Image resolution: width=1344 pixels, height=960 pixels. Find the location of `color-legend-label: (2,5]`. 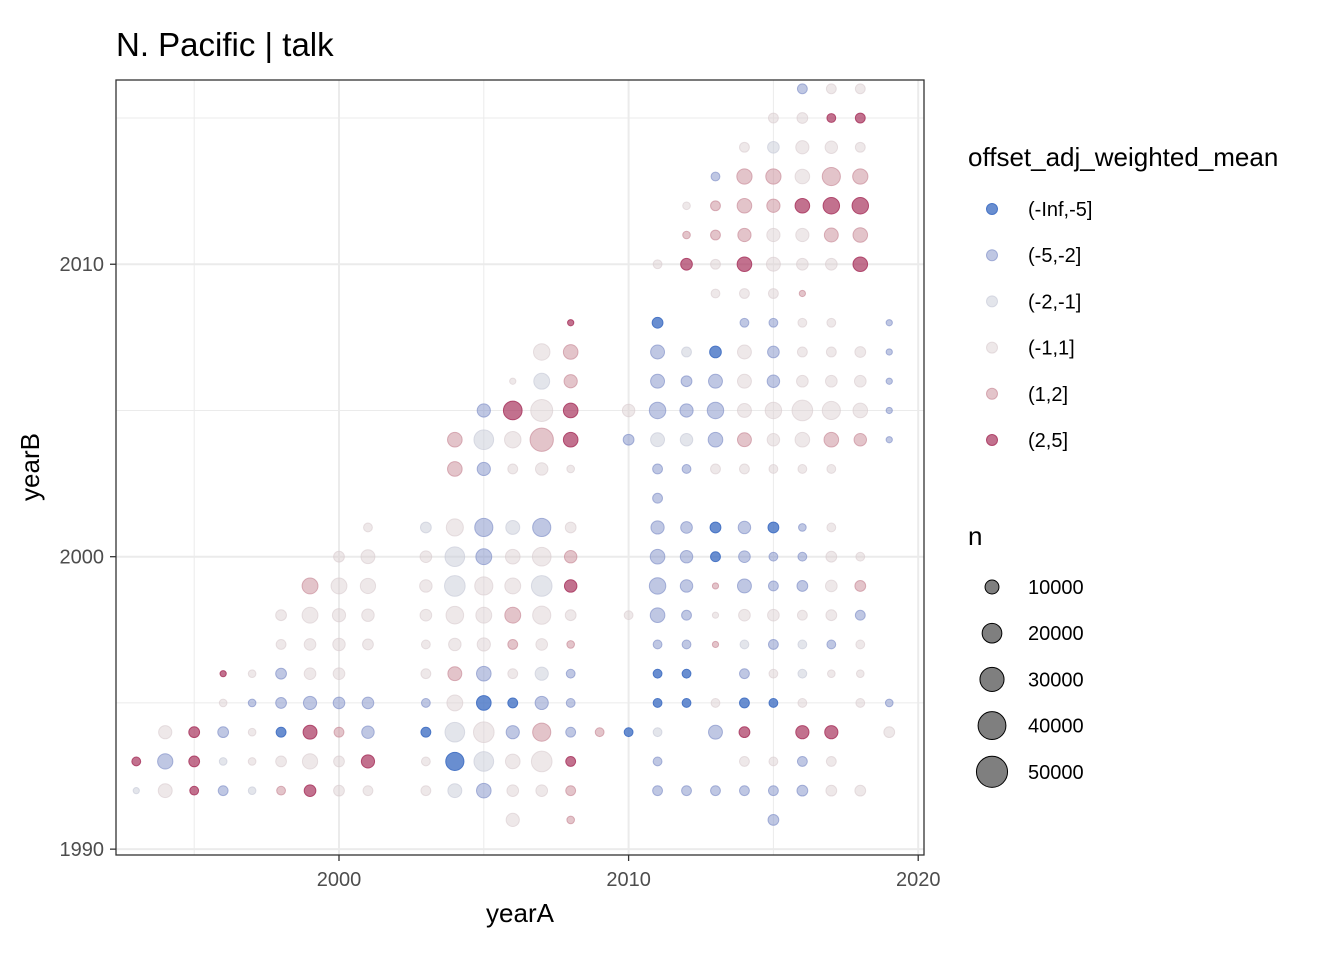

color-legend-label: (2,5] is located at coordinates (1048, 441).